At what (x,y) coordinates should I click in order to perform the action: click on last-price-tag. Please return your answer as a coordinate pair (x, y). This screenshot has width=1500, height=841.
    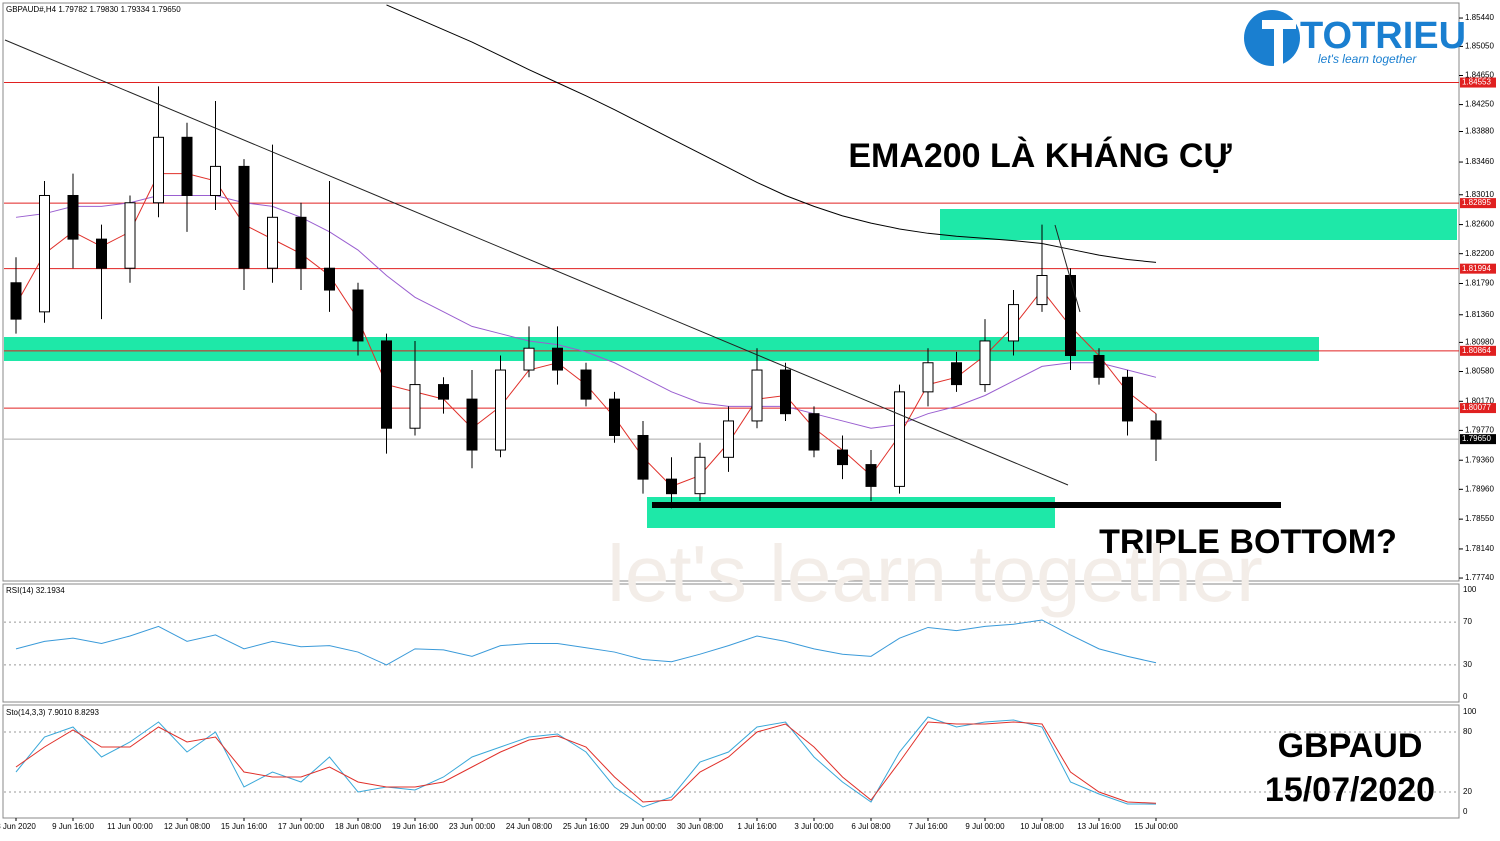
    Looking at the image, I should click on (1478, 439).